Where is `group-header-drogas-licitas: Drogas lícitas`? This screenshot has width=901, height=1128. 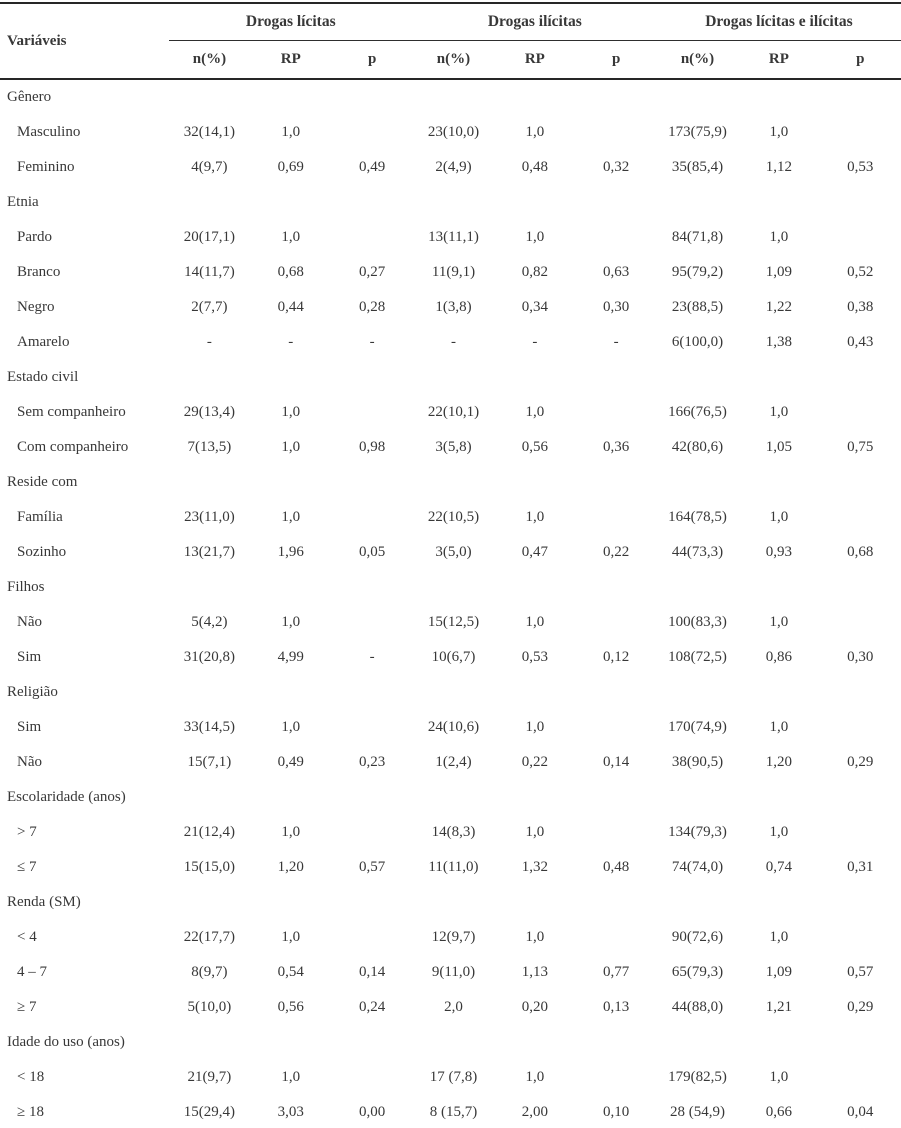
group-header-drogas-licitas: Drogas lícitas is located at coordinates (290, 22).